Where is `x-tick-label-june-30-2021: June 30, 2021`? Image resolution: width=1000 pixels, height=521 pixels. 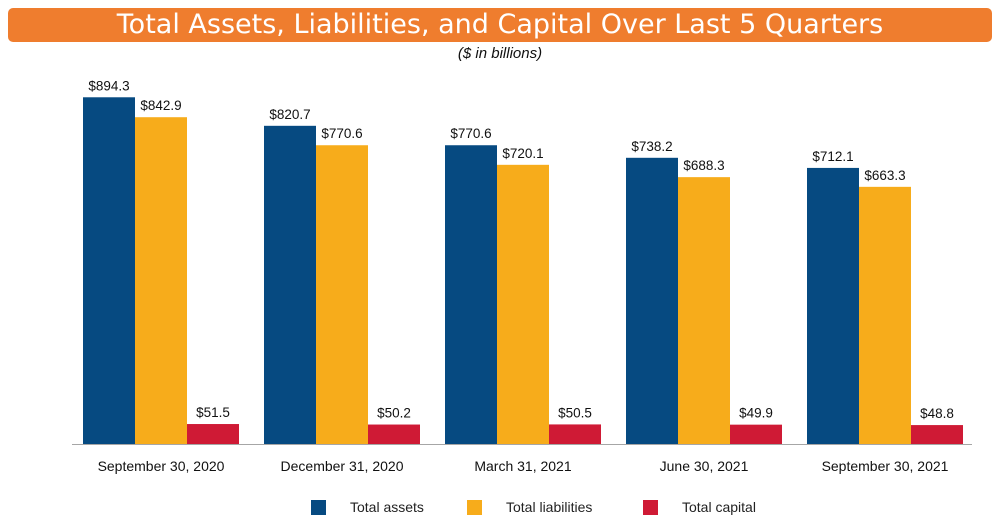
x-tick-label-june-30-2021: June 30, 2021 is located at coordinates (704, 466).